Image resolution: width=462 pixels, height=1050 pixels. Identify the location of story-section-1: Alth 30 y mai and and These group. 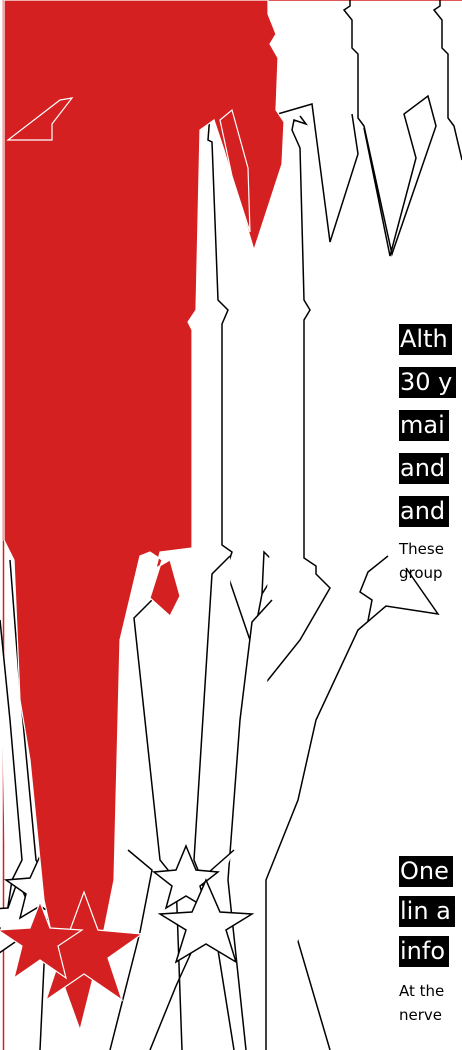
(428, 454).